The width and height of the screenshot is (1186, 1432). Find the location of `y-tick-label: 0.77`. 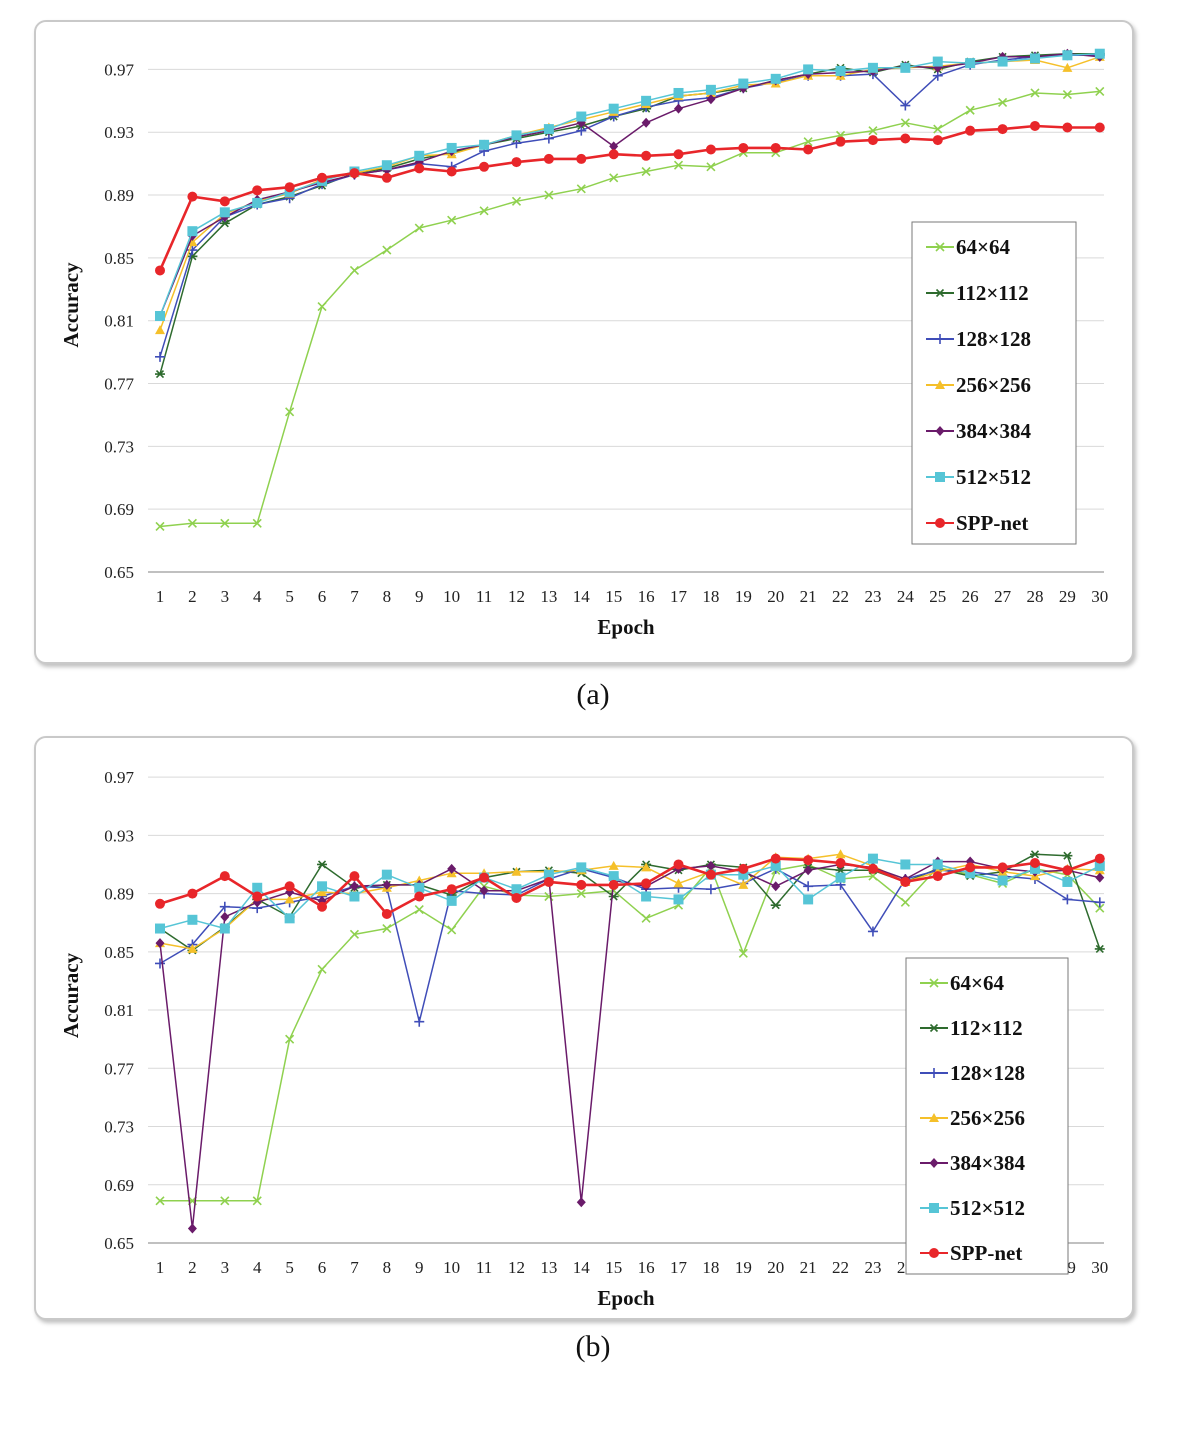

y-tick-label: 0.77 is located at coordinates (119, 1068).